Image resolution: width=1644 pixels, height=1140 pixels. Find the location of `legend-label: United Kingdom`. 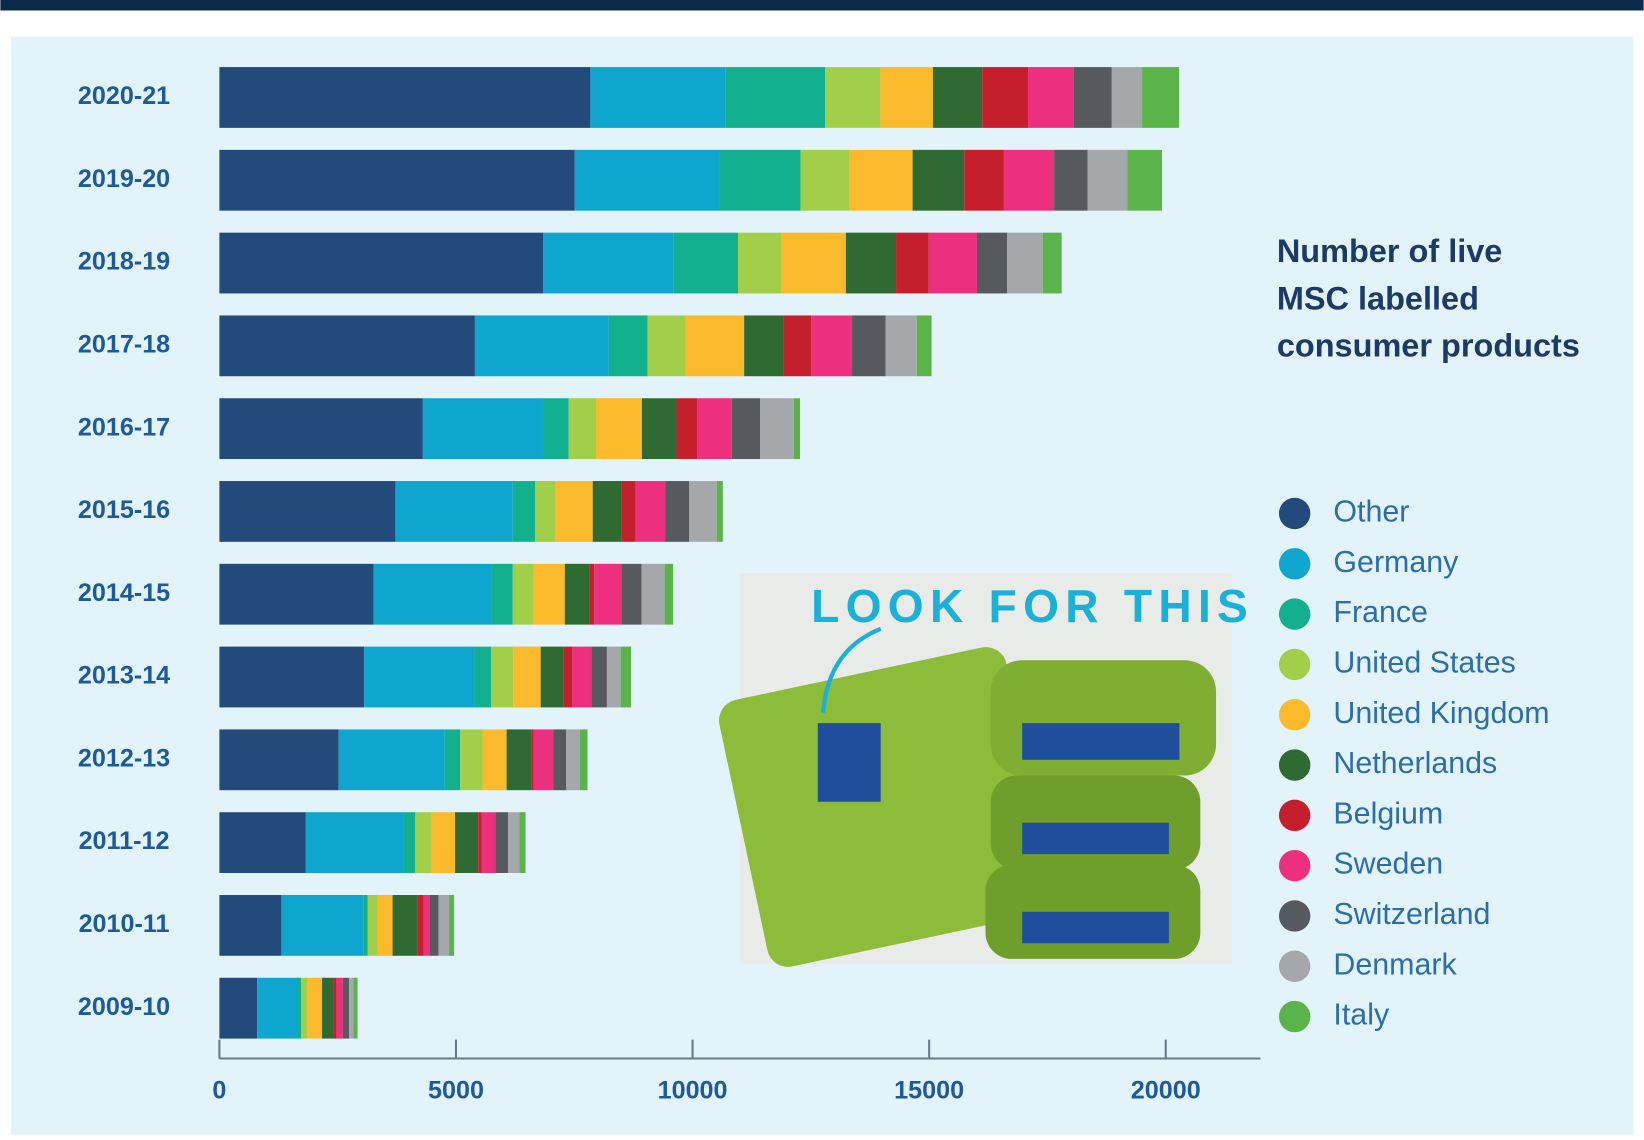

legend-label: United Kingdom is located at coordinates (1441, 713).